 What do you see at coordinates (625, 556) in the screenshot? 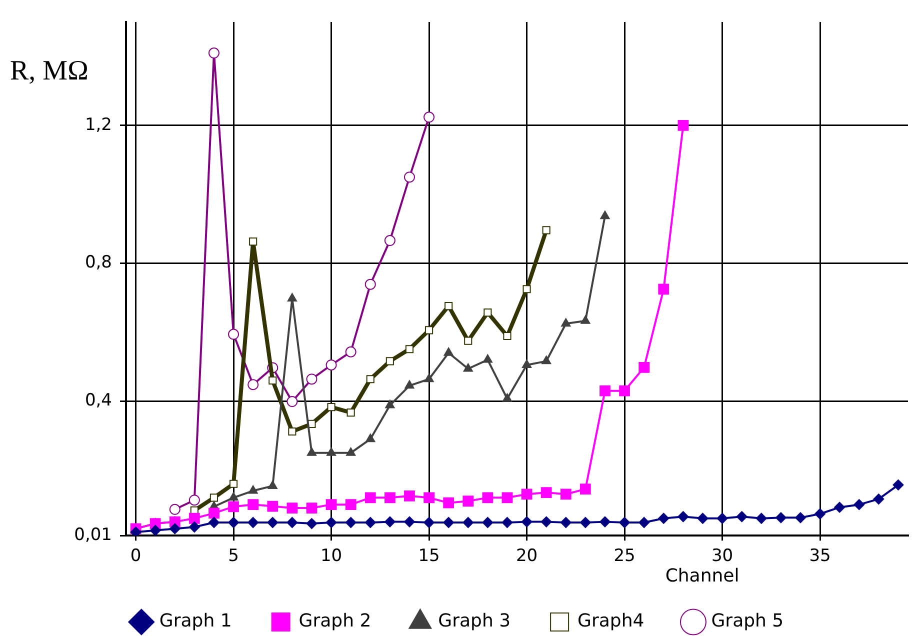
I see `x-tick-label: 25` at bounding box center [625, 556].